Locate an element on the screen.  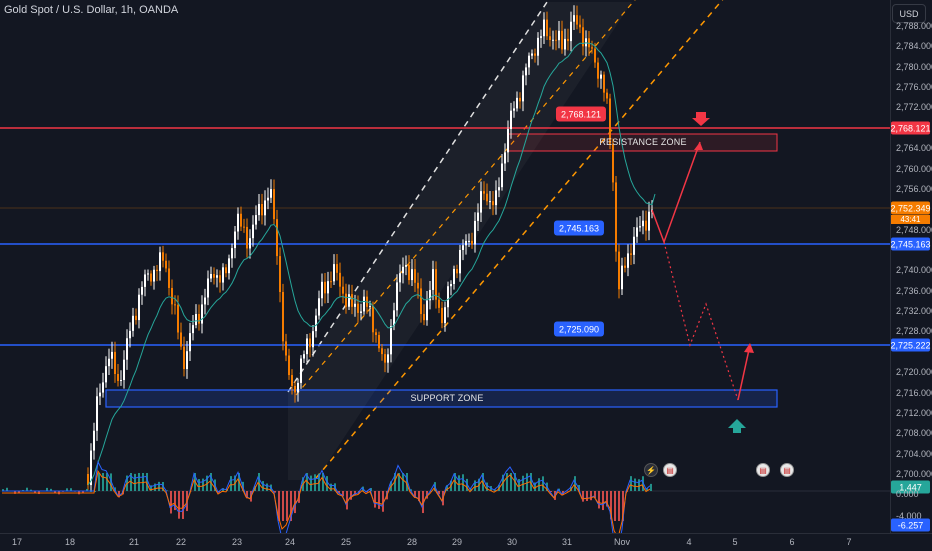
macd-signal-tag: -6.257 is located at coordinates (910, 525).